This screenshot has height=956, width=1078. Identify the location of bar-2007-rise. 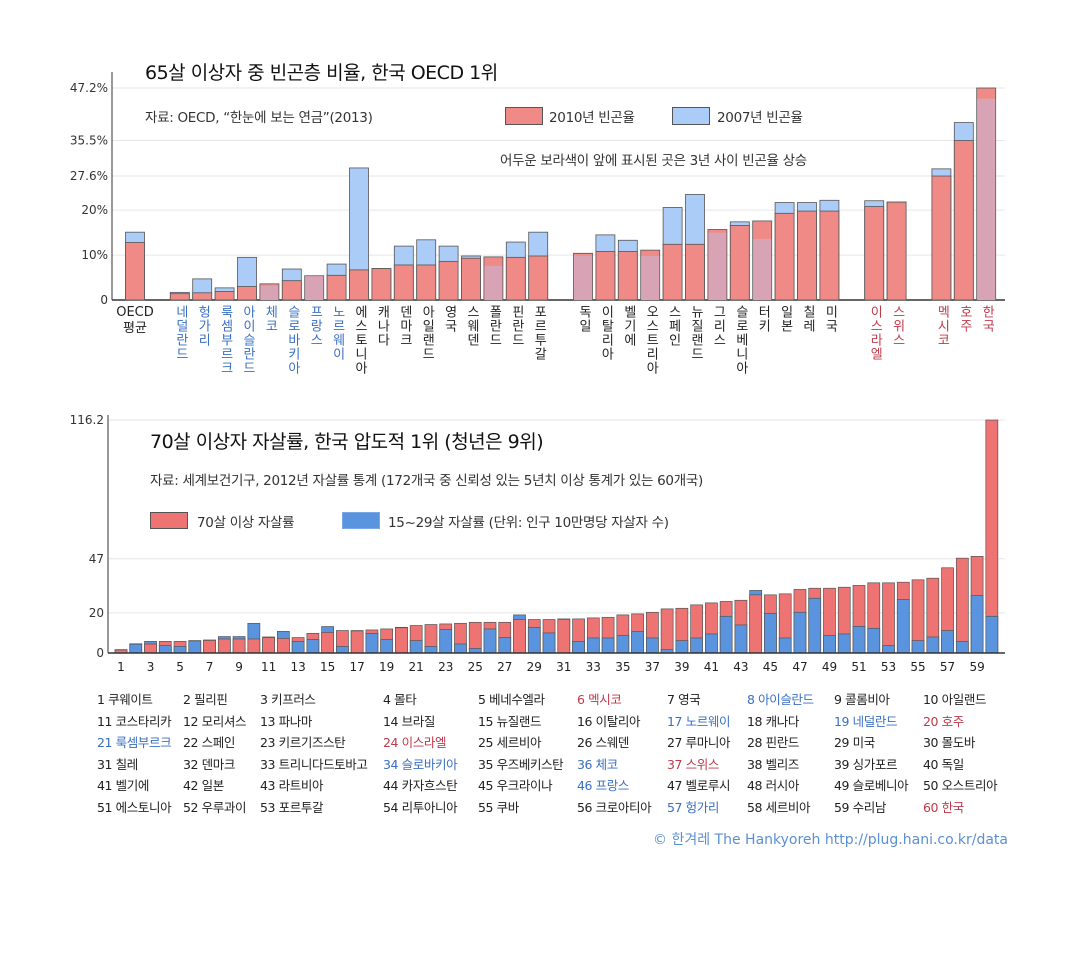
(762, 269).